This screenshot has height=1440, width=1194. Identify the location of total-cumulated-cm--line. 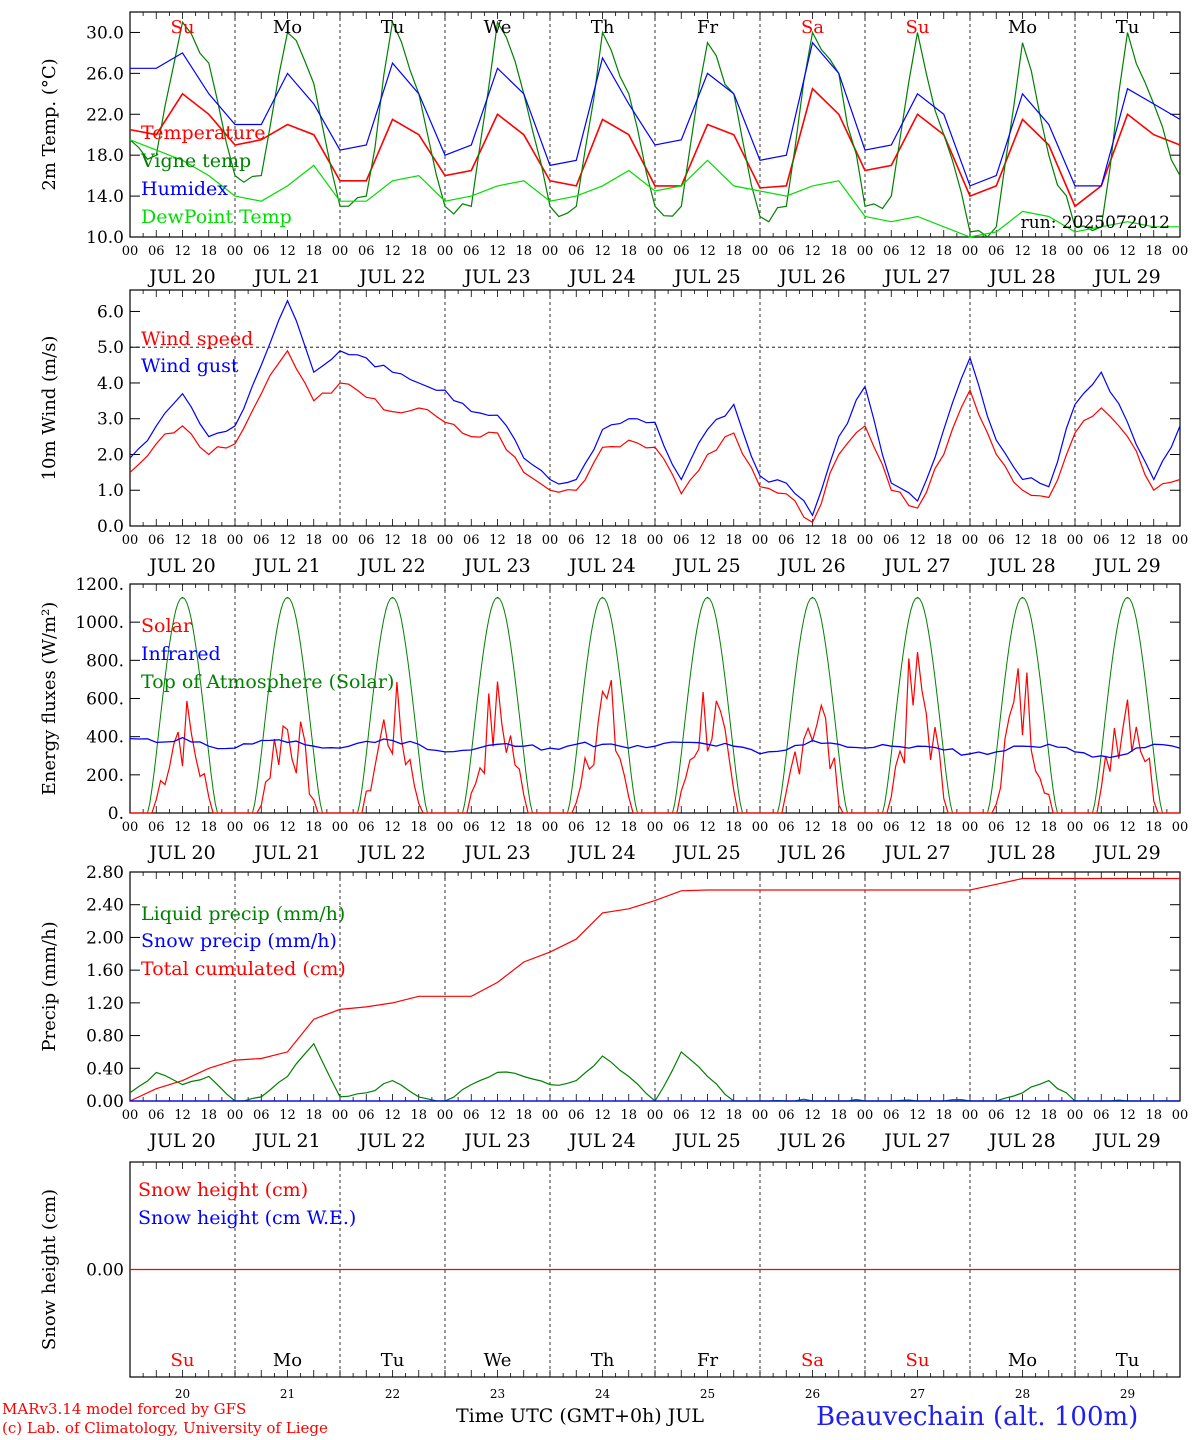
(654, 989).